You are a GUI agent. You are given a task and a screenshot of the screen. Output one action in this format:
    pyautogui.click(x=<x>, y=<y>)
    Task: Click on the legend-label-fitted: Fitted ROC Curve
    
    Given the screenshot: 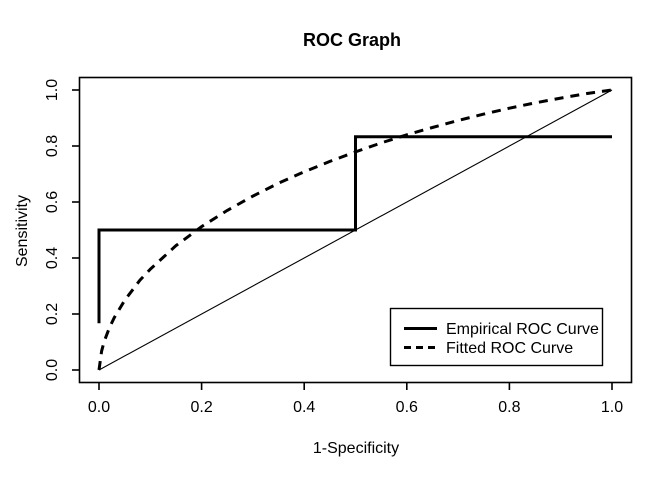 What is the action you would take?
    pyautogui.click(x=509, y=348)
    